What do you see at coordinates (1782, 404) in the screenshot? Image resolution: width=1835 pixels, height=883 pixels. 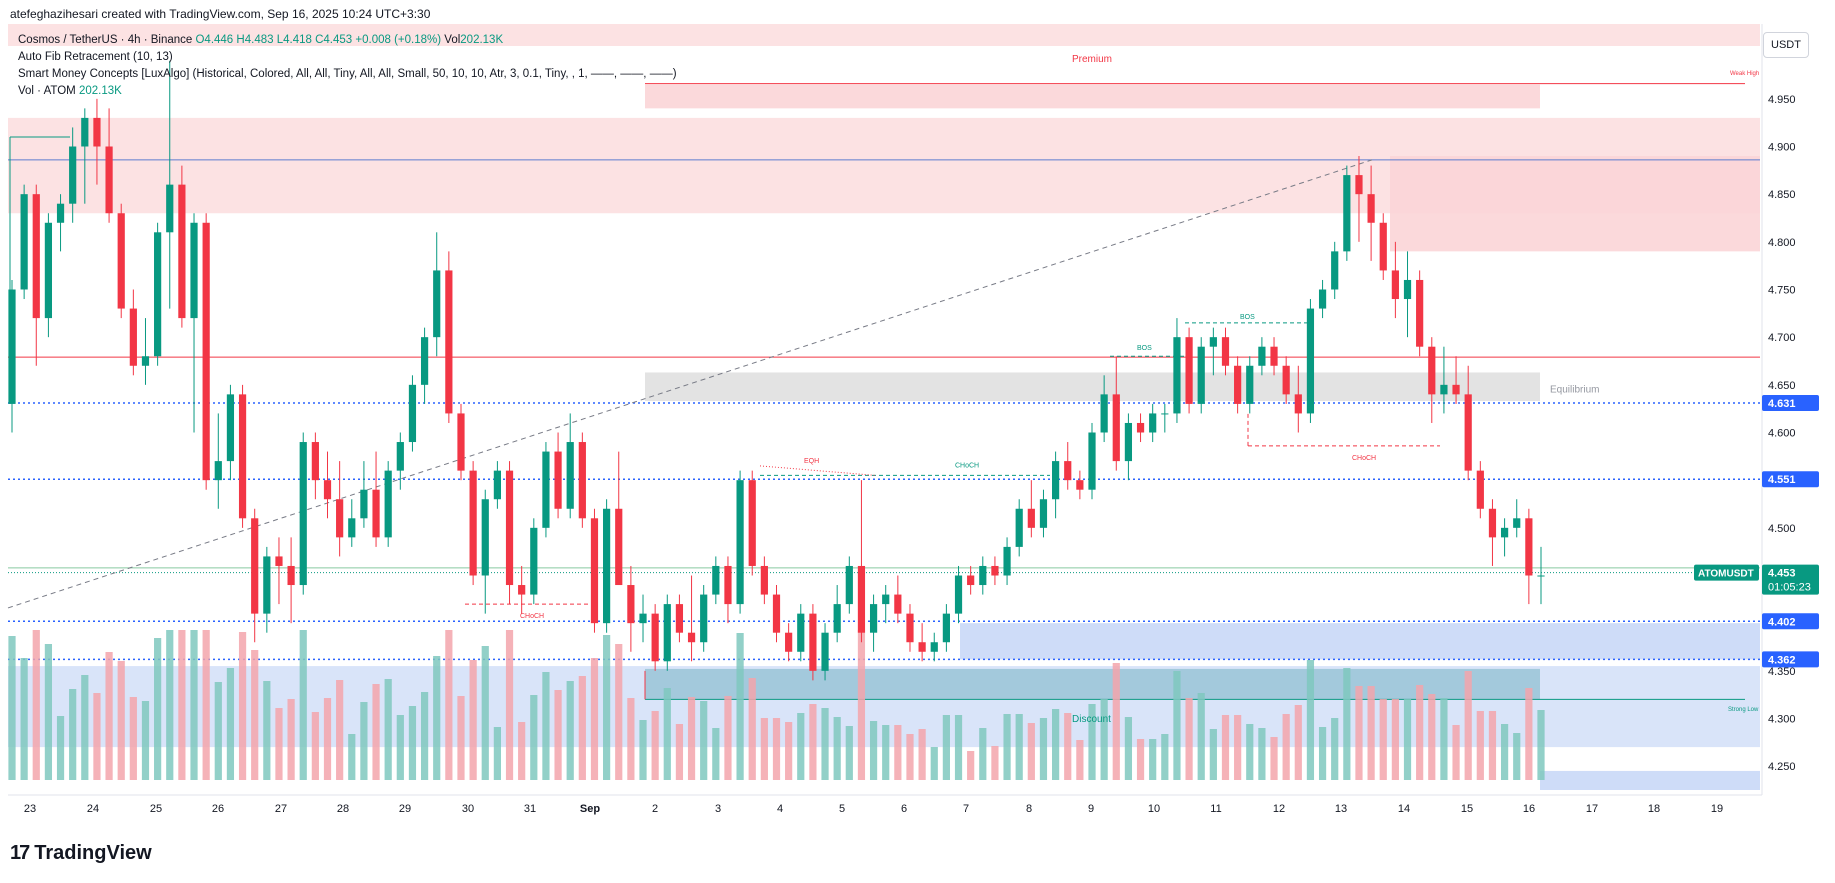 I see `price-label-0: 4.631` at bounding box center [1782, 404].